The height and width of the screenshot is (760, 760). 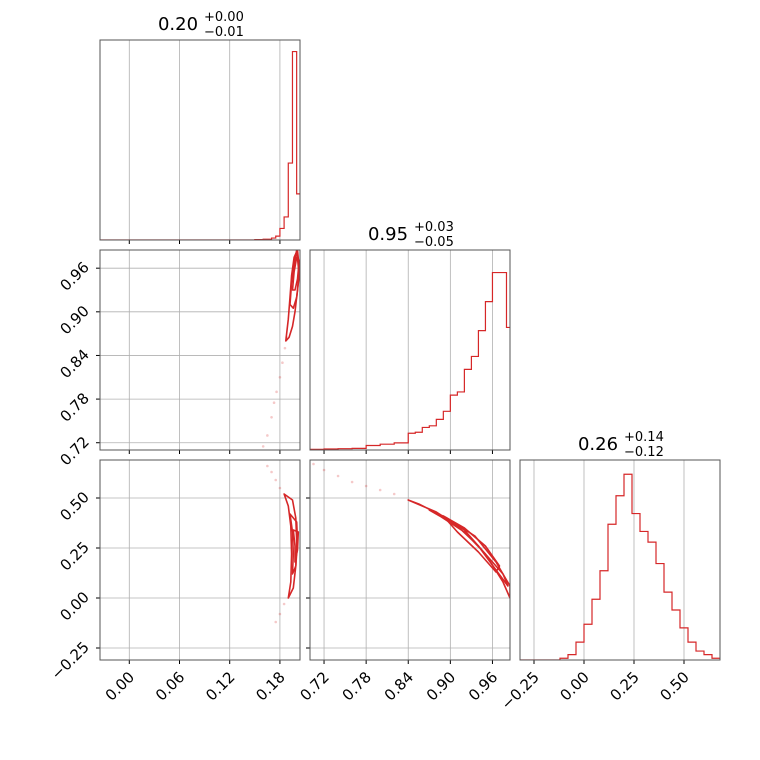 What do you see at coordinates (399, 686) in the screenshot?
I see `x-tick-label: 0.84` at bounding box center [399, 686].